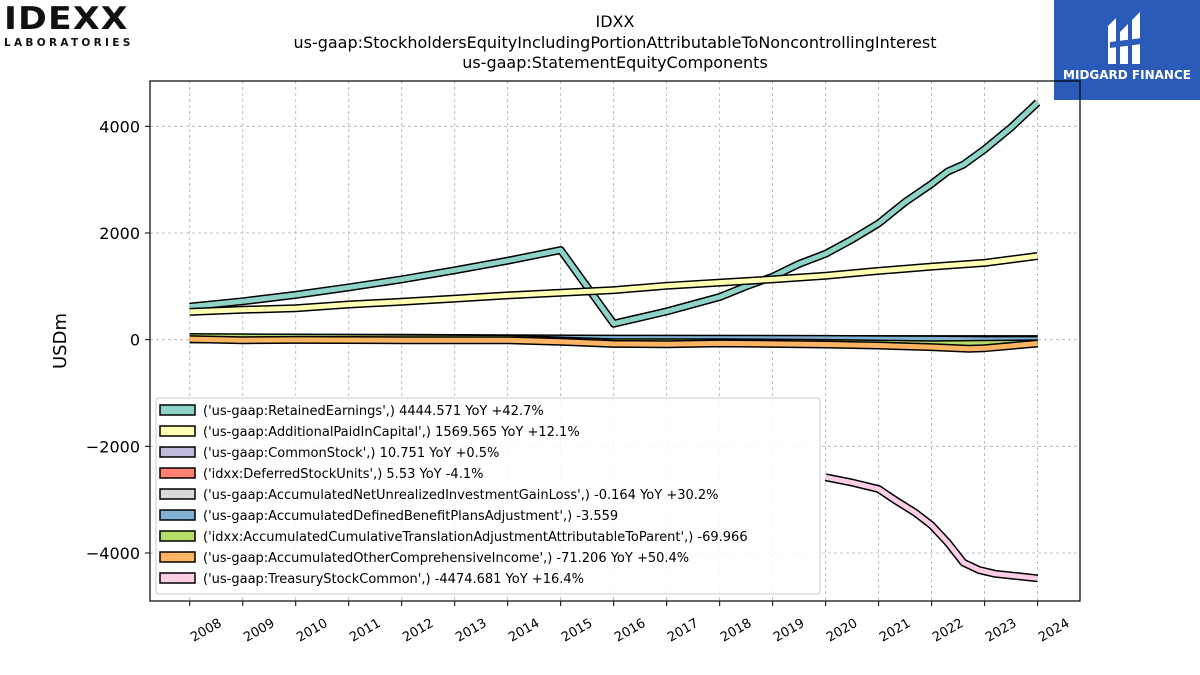  Describe the element at coordinates (948, 631) in the screenshot. I see `x-tick-label: 2022` at that location.